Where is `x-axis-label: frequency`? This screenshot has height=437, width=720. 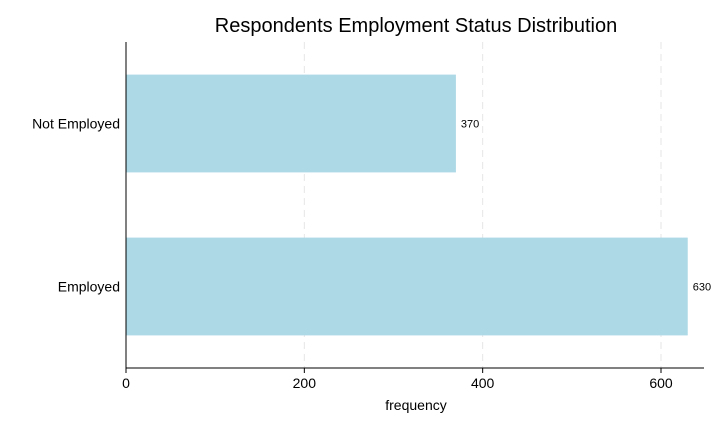 x-axis-label: frequency is located at coordinates (415, 405).